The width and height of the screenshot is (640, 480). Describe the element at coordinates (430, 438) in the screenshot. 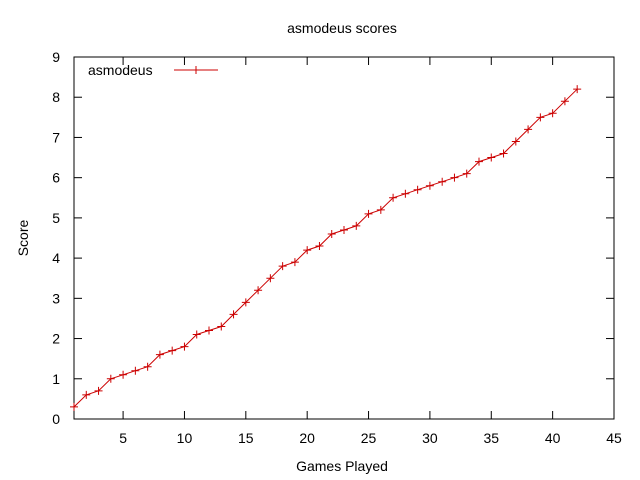

I see `x-tick-label: 30` at that location.